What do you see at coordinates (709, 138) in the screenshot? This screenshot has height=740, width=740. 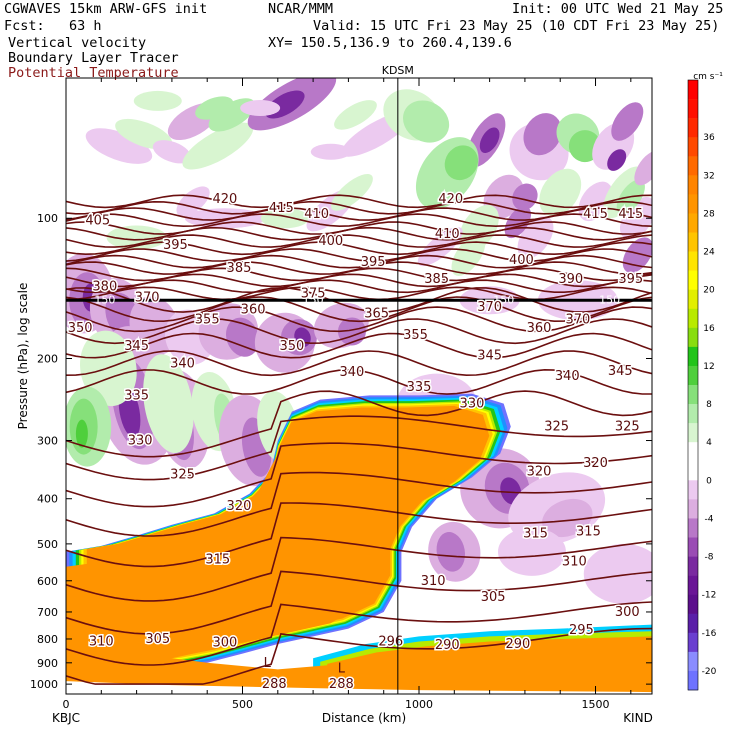 I see `colorbar-label: 36` at bounding box center [709, 138].